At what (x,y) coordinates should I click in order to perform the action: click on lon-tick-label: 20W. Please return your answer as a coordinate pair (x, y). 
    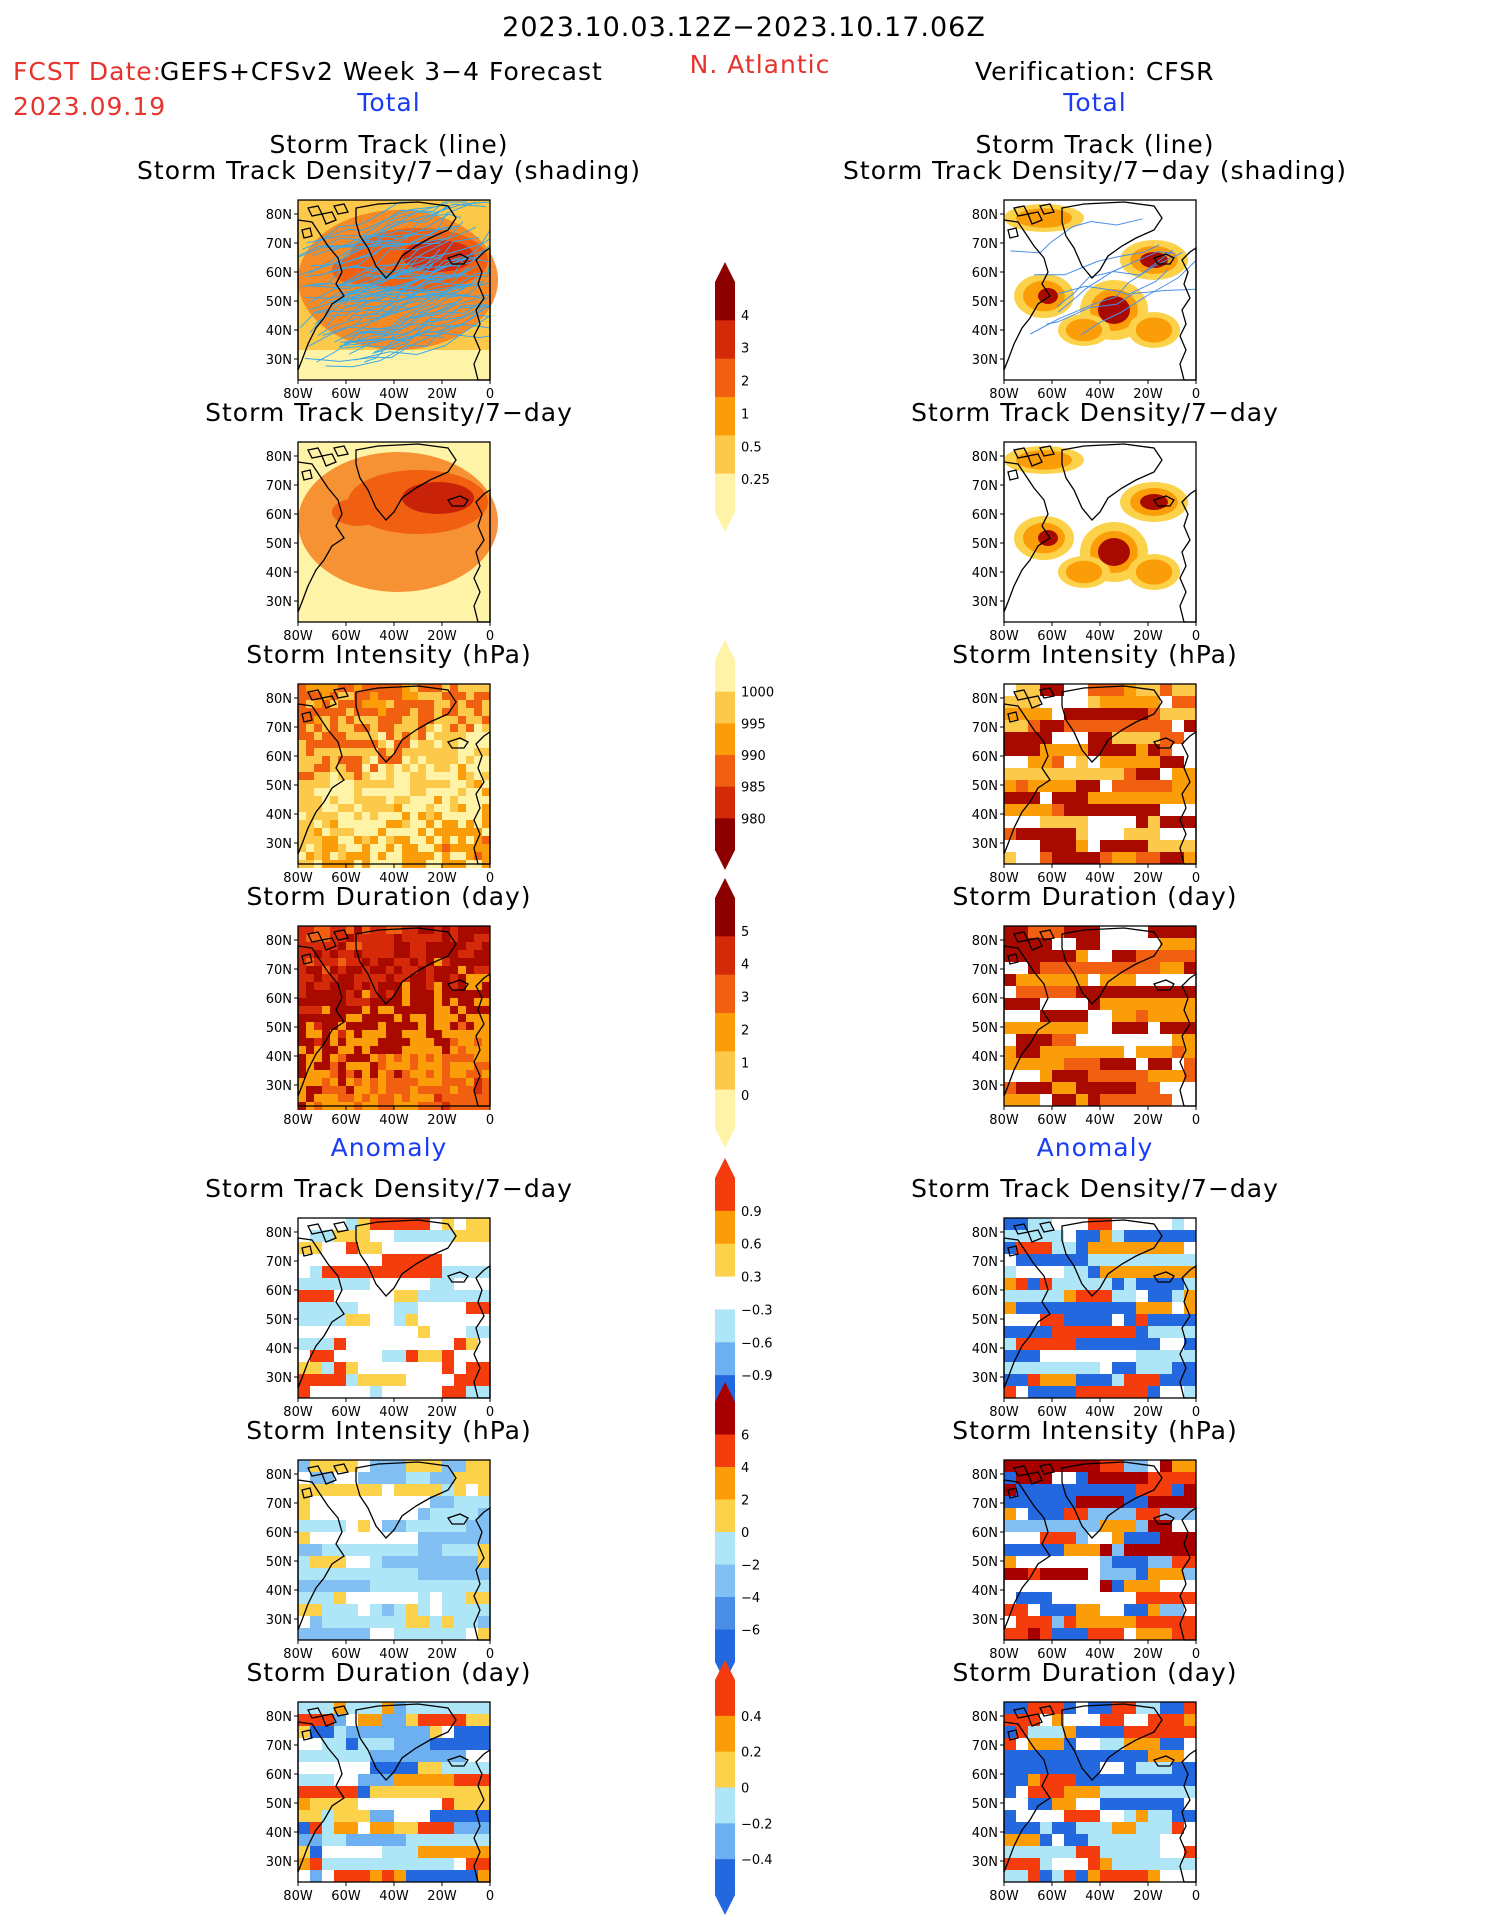
    Looking at the image, I should click on (1148, 1896).